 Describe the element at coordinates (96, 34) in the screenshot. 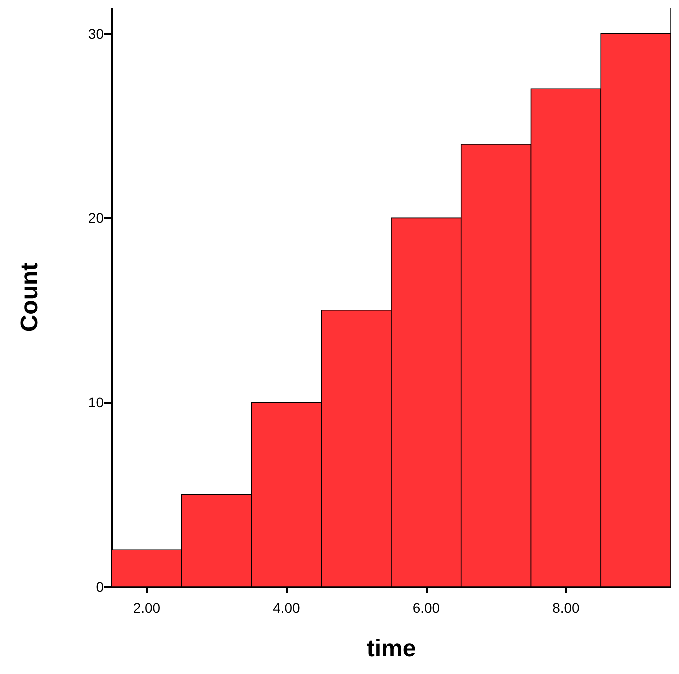

I see `y-tick-label: 30` at that location.